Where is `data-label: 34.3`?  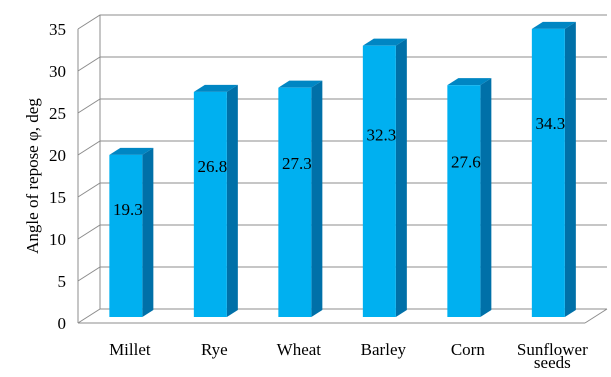
data-label: 34.3 is located at coordinates (550, 123).